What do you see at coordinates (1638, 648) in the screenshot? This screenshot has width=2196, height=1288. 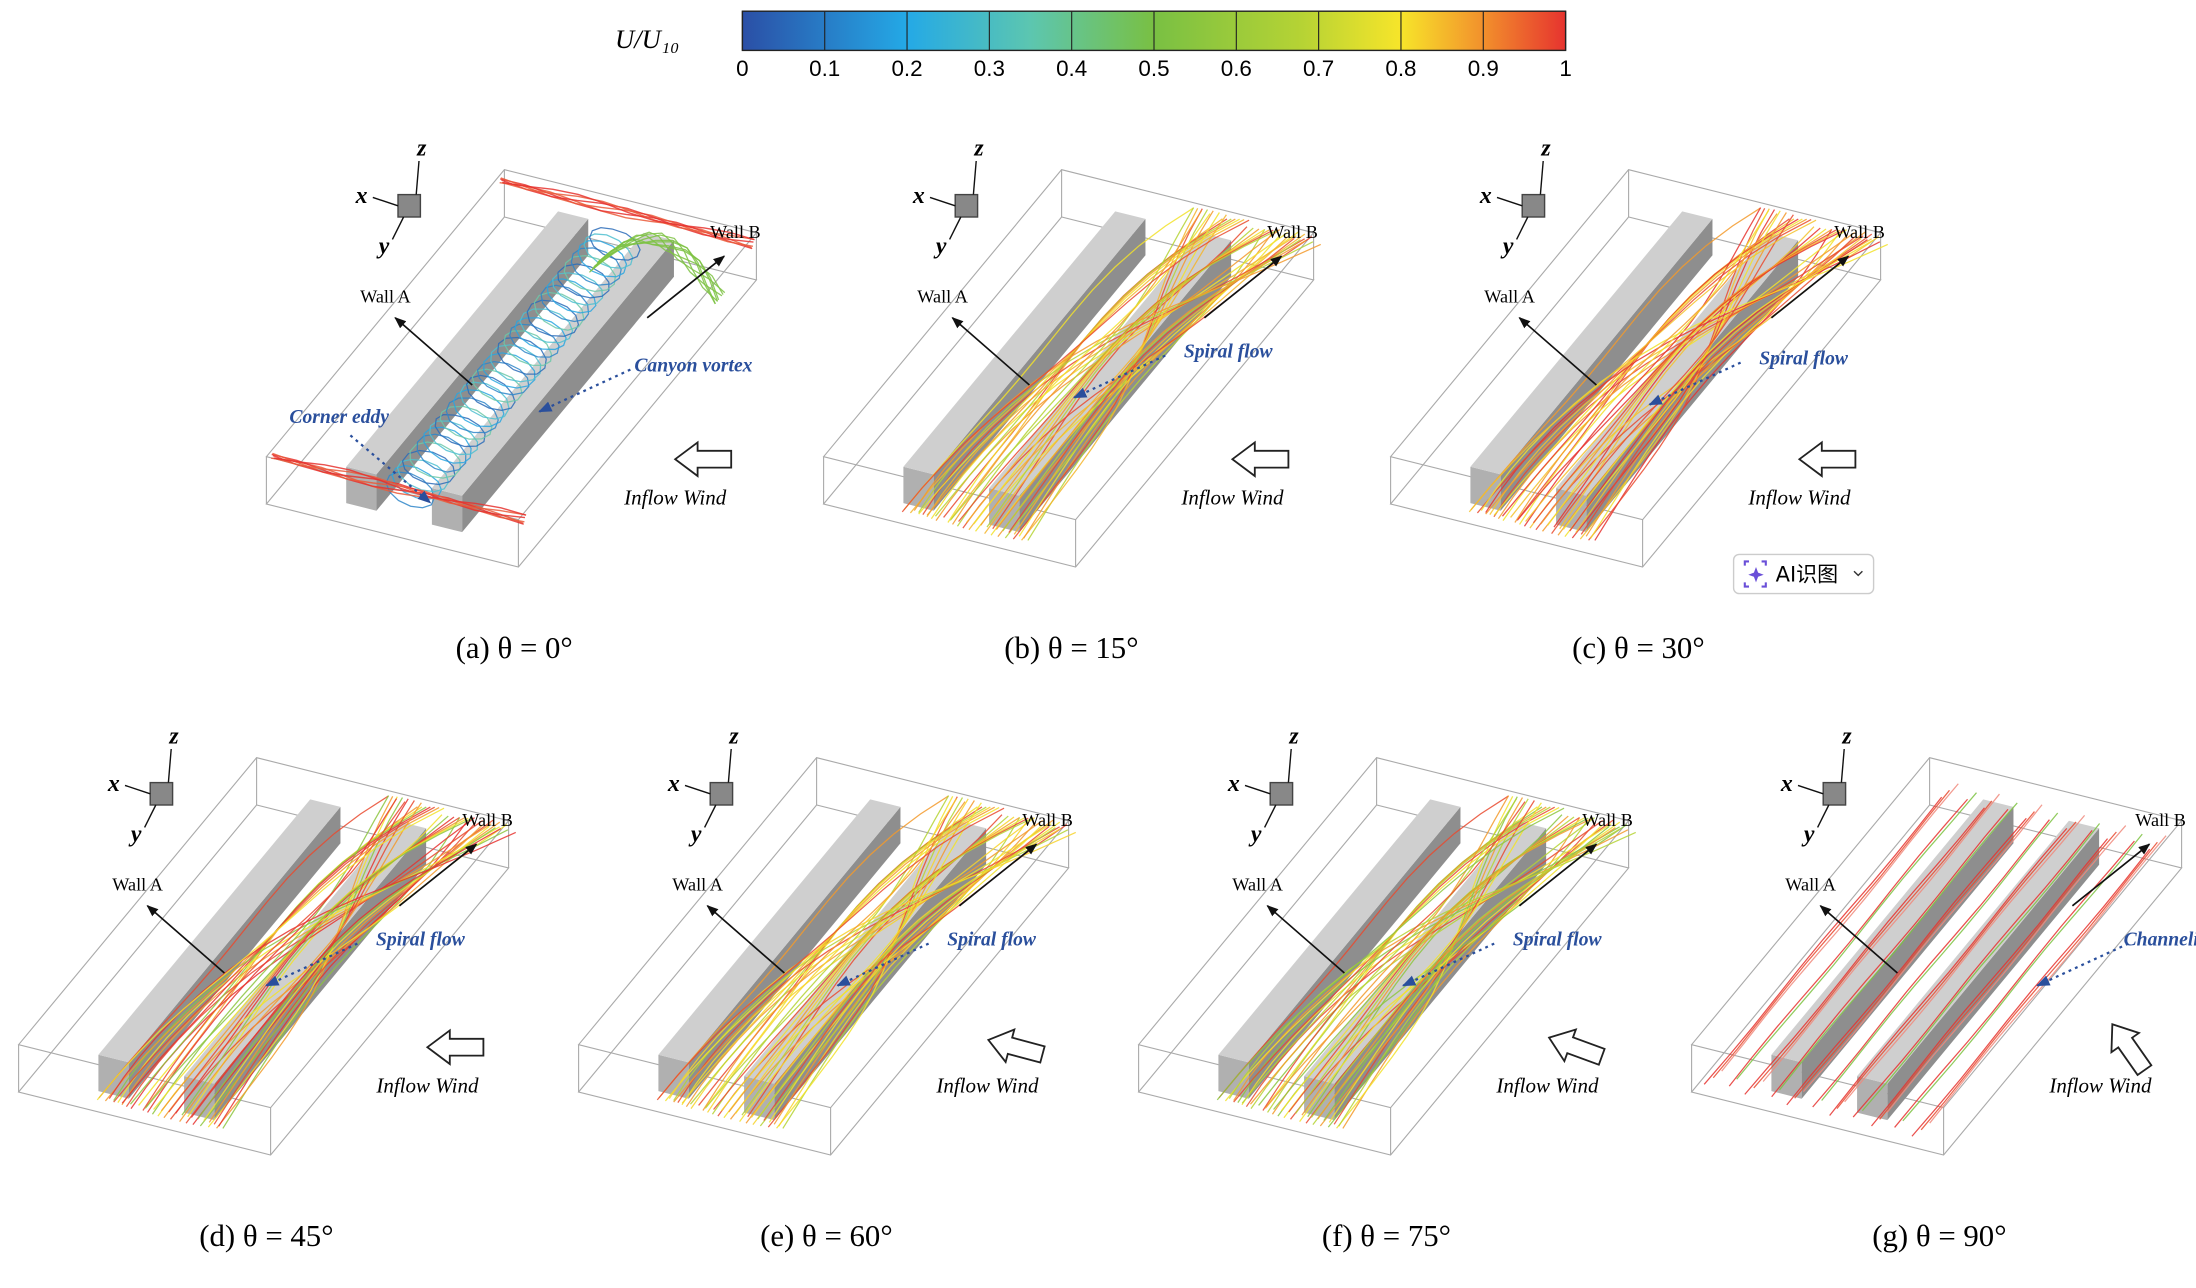 I see `panel-caption: (c) θ = 30°` at bounding box center [1638, 648].